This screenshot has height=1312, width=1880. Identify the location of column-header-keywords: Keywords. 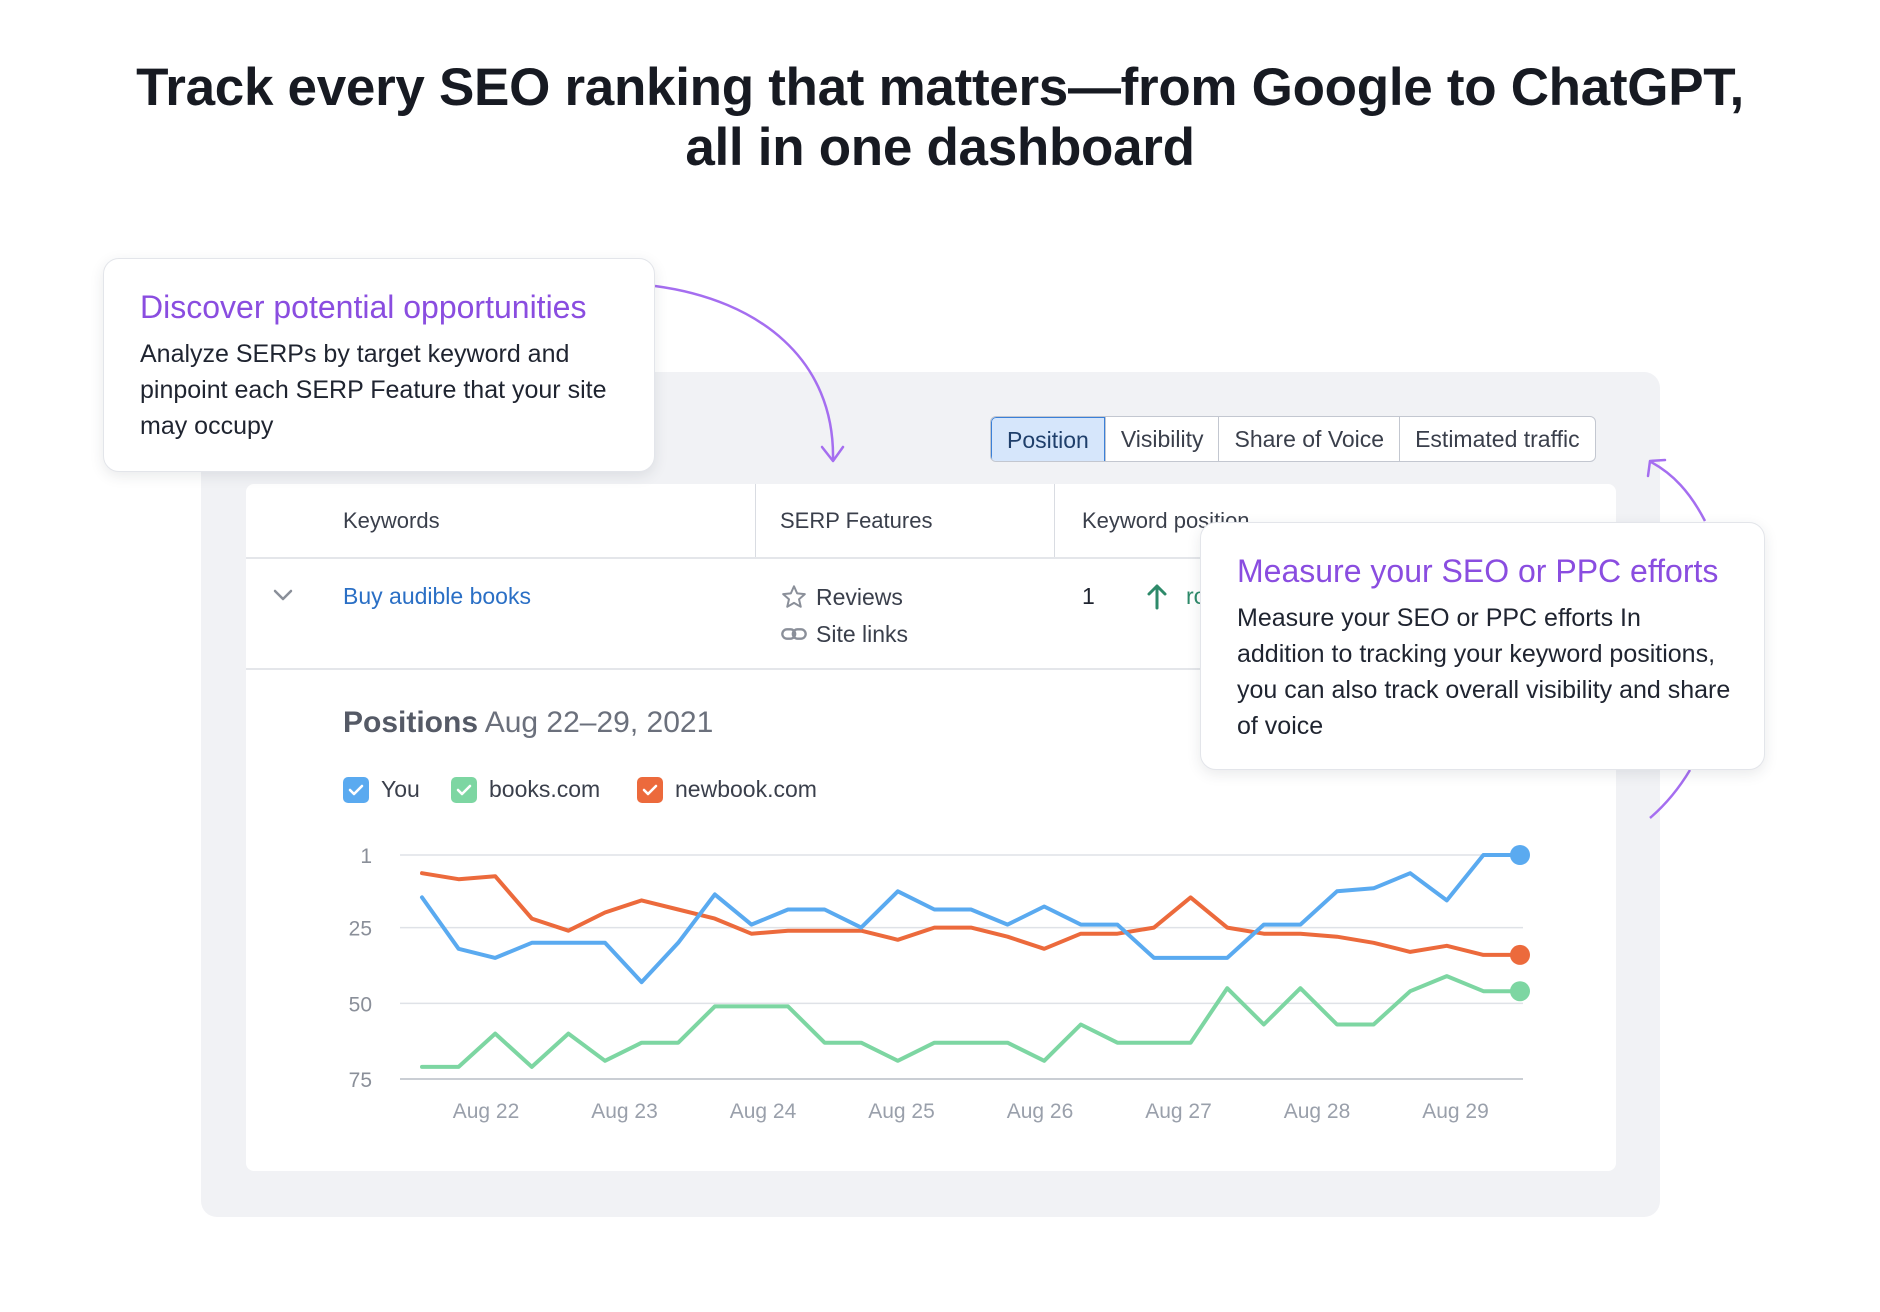
(391, 520).